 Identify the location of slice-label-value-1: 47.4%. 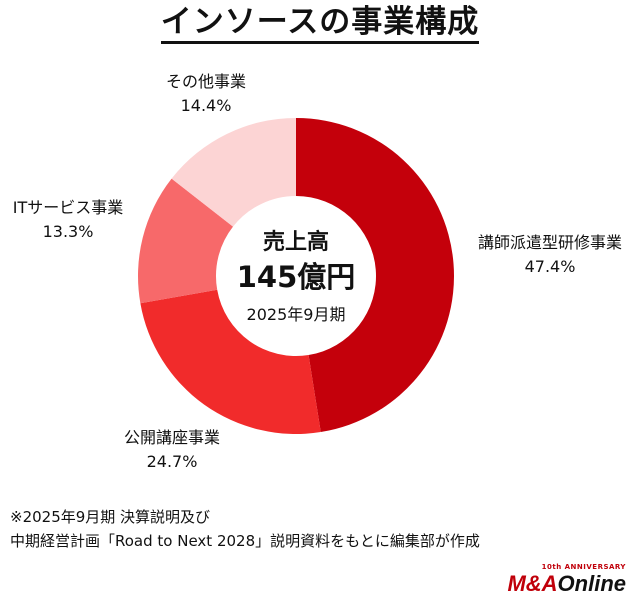
(550, 266).